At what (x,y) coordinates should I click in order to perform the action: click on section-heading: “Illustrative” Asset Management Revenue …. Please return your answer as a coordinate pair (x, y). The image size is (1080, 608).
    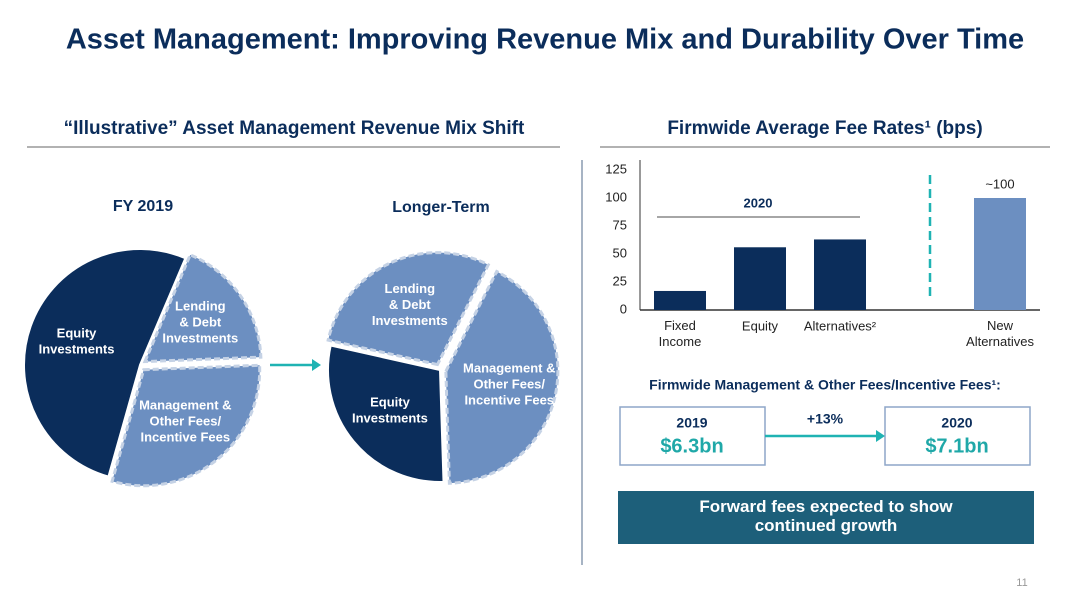
    Looking at the image, I should click on (294, 128).